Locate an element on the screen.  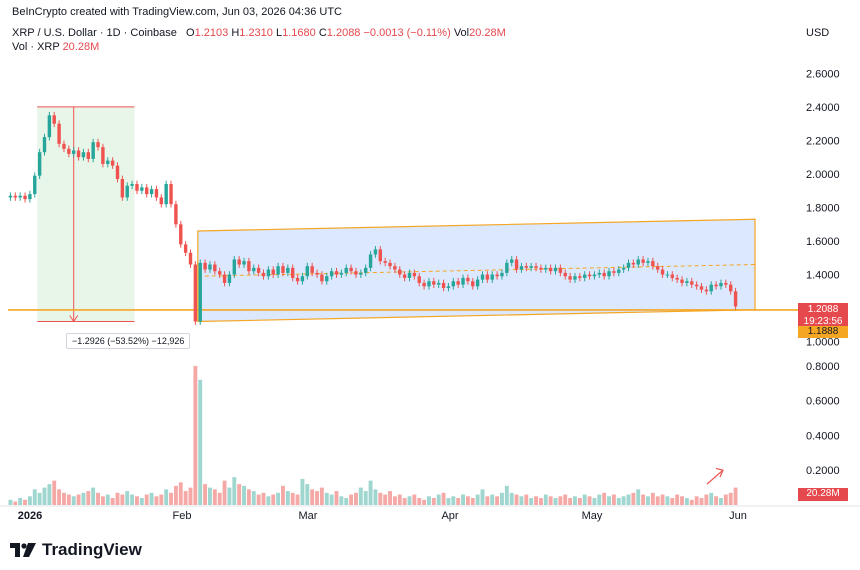
open-value: 1.2103 is located at coordinates (211, 33).